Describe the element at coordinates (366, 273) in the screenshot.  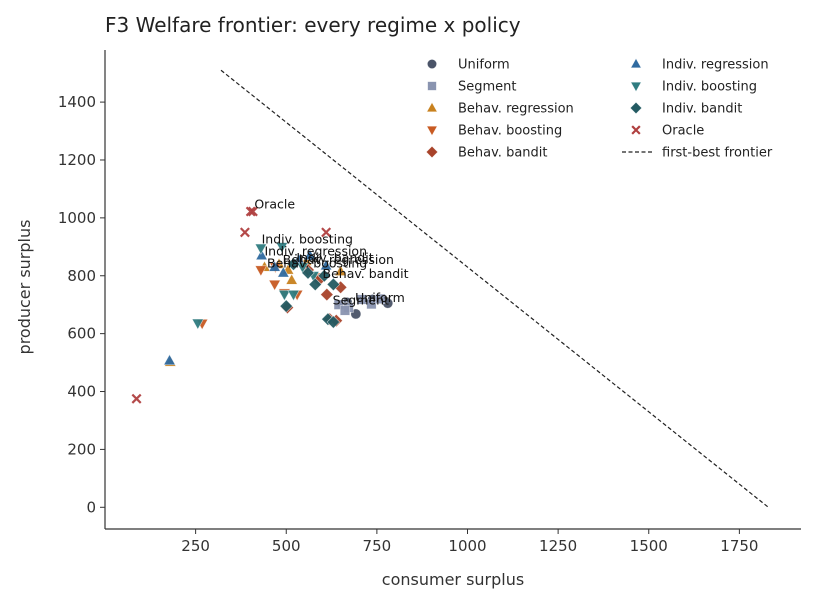
I see `annotation-label: Behav. bandit` at that location.